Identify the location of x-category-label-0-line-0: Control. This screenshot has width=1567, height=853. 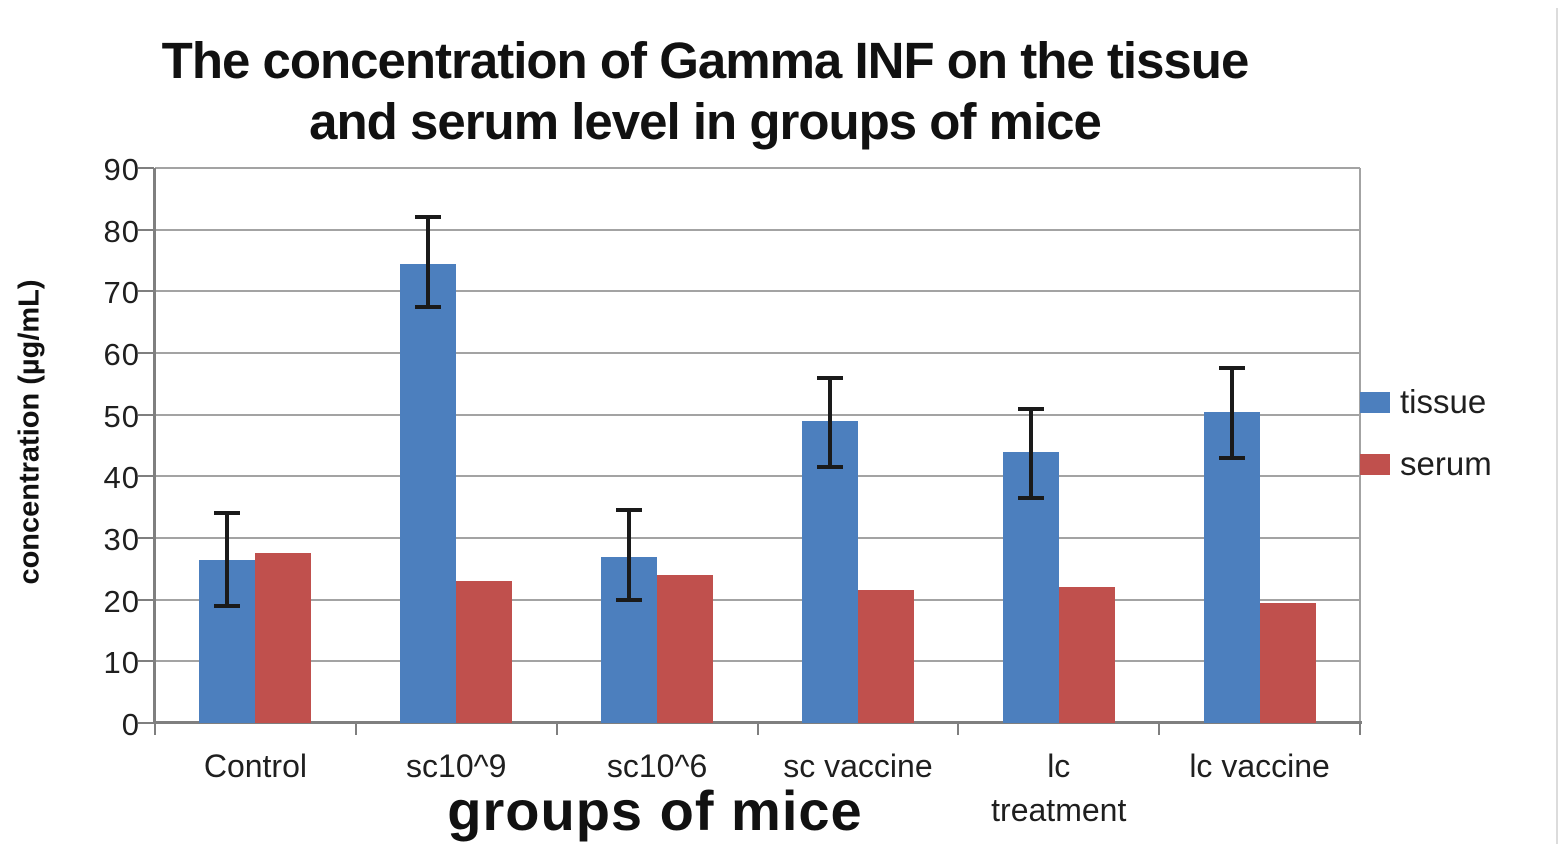
(255, 766).